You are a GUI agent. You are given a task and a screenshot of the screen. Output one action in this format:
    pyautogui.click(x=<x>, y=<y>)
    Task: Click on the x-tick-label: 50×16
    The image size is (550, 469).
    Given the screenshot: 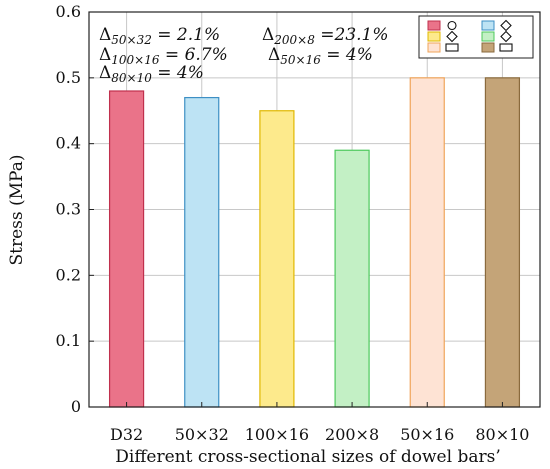 What is the action you would take?
    pyautogui.click(x=427, y=434)
    